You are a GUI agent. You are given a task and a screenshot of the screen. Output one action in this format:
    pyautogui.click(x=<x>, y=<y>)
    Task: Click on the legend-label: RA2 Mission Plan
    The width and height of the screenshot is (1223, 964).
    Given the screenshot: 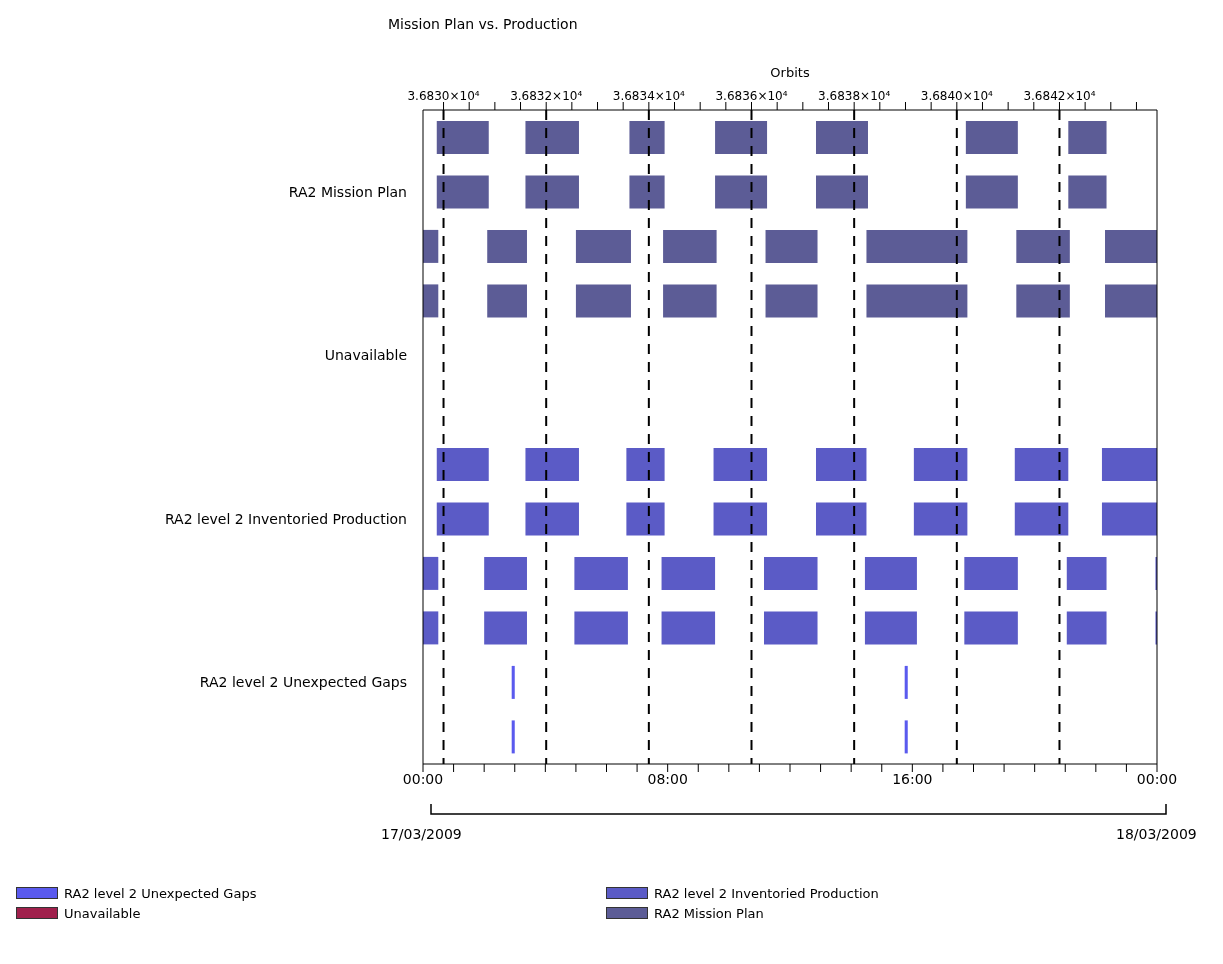 What is the action you would take?
    pyautogui.click(x=709, y=913)
    